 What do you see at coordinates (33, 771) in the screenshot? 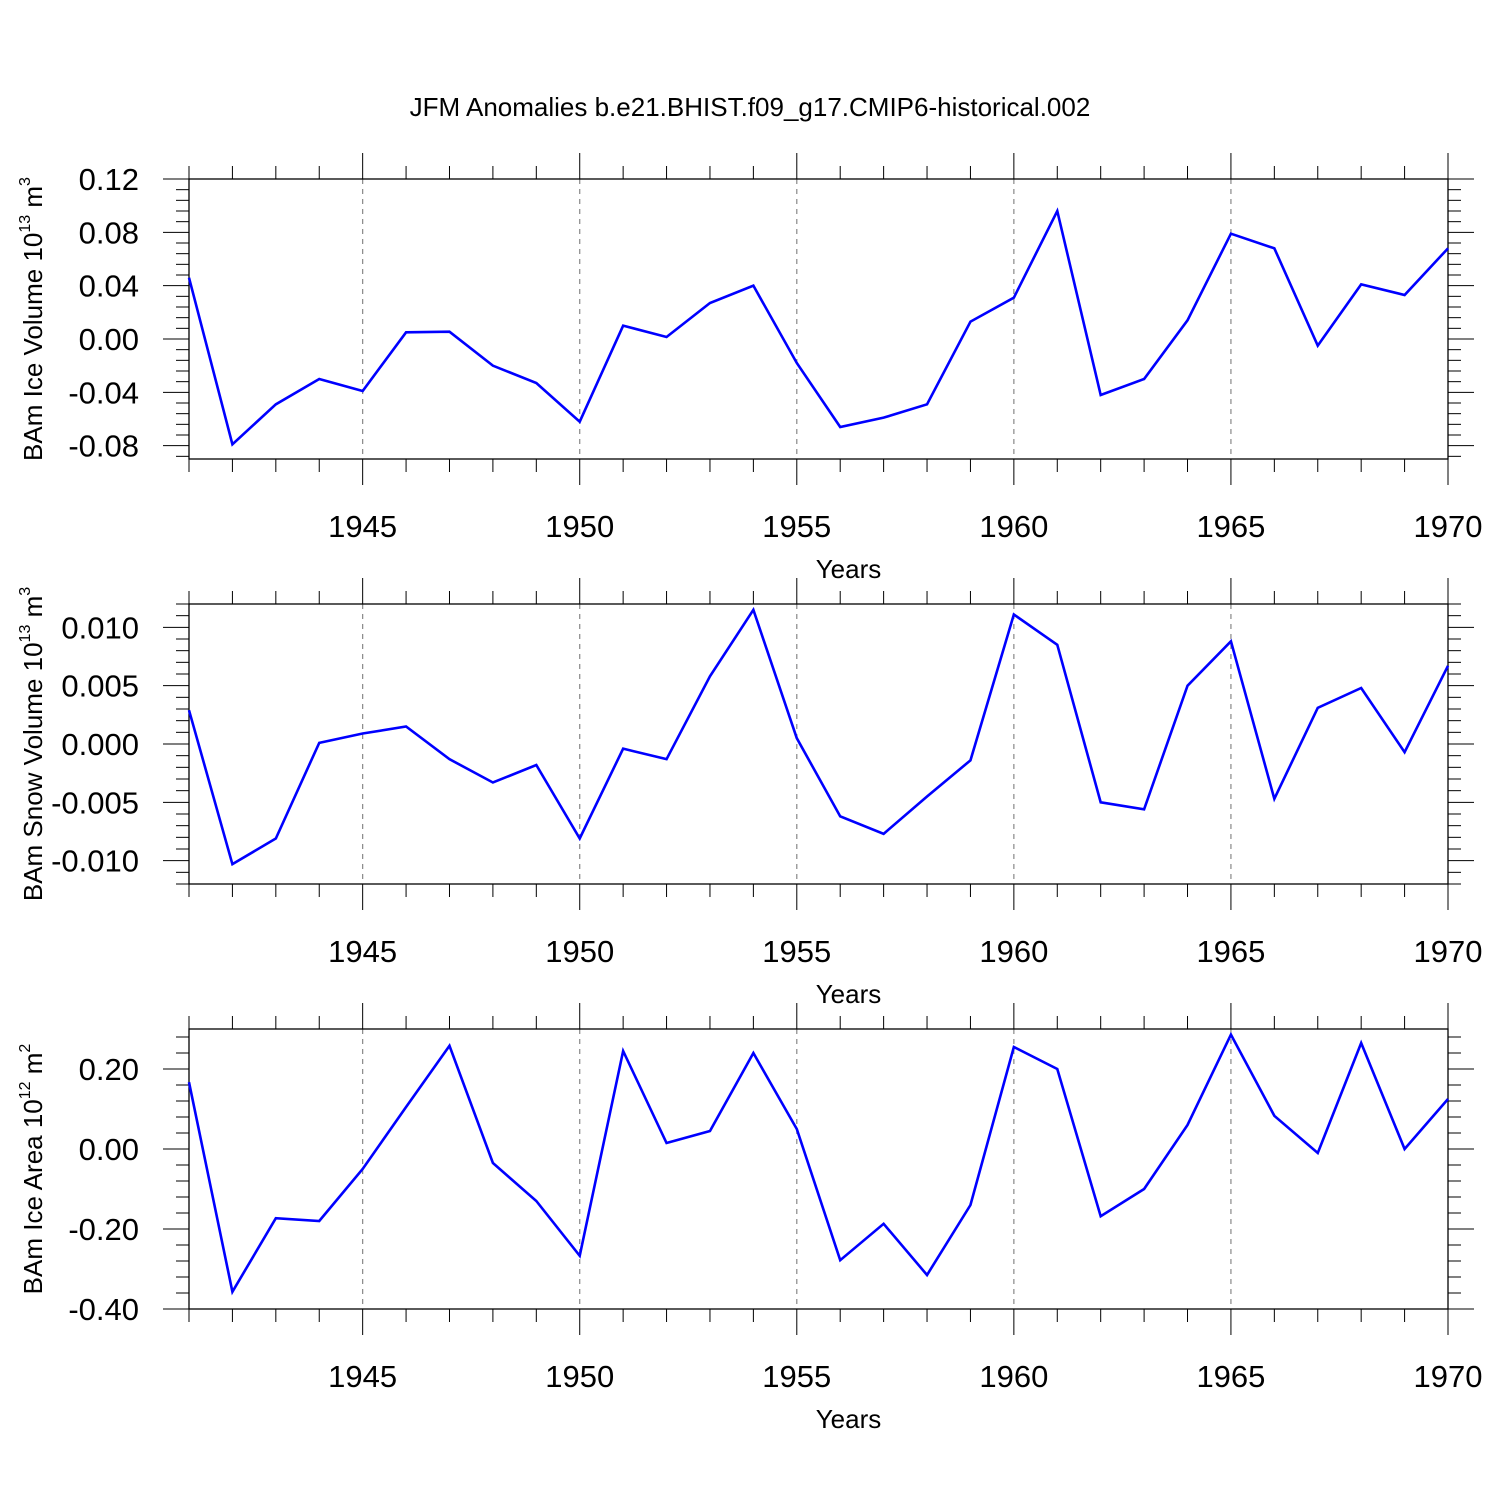
I see `y-axis-title-text: BAm Snow Volume 10` at bounding box center [33, 771].